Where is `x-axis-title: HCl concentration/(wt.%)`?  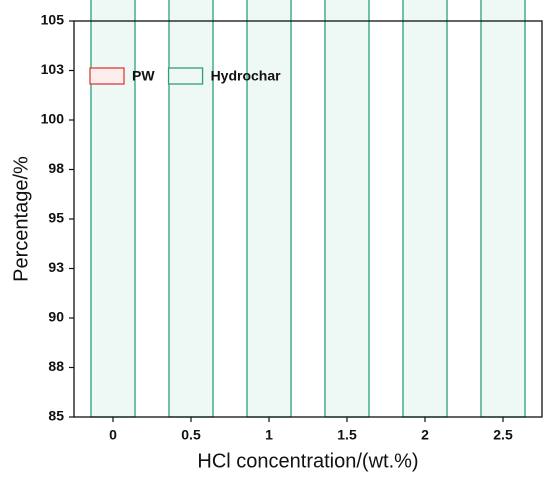
x-axis-title: HCl concentration/(wt.%) is located at coordinates (307, 461).